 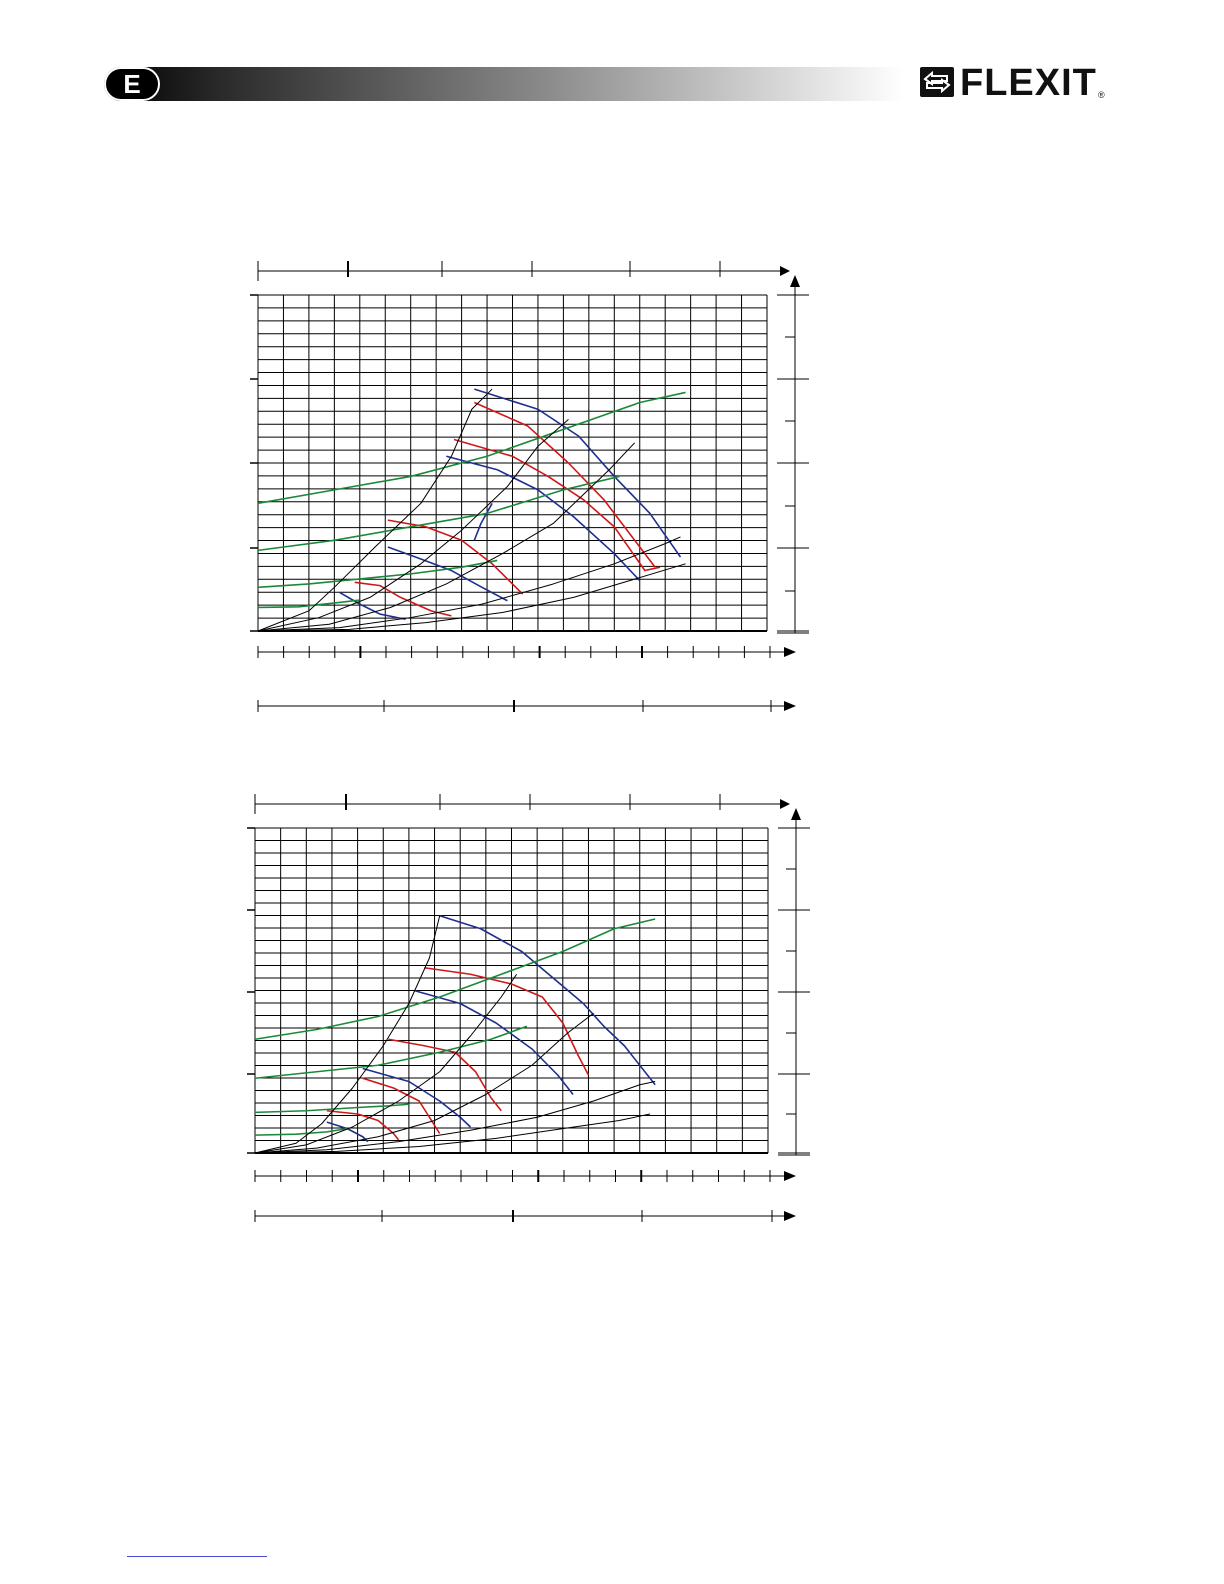 I want to click on footer-link-underline, so click(x=197, y=1556).